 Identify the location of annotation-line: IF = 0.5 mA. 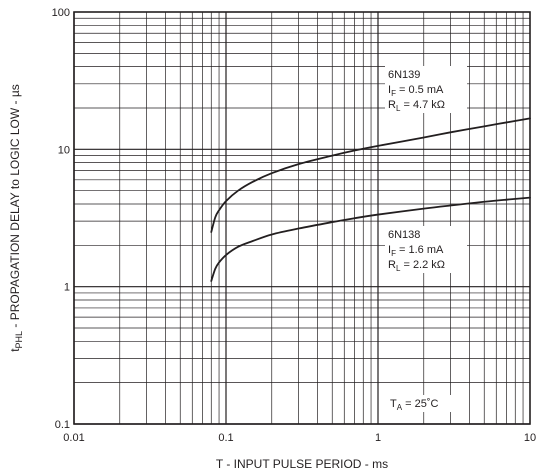
(416, 91).